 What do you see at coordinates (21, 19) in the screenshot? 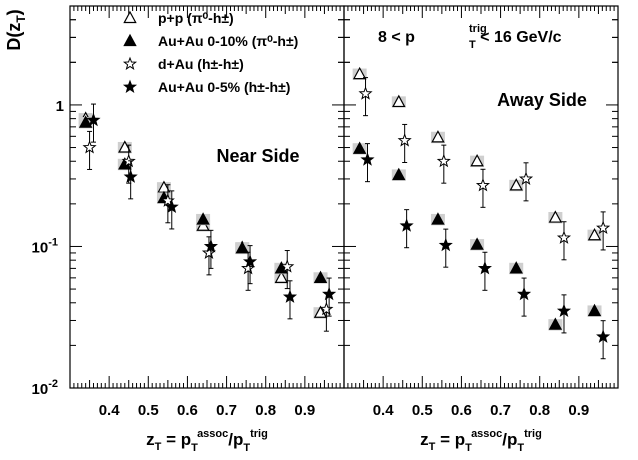
I see `y-axis-title-part: T` at bounding box center [21, 19].